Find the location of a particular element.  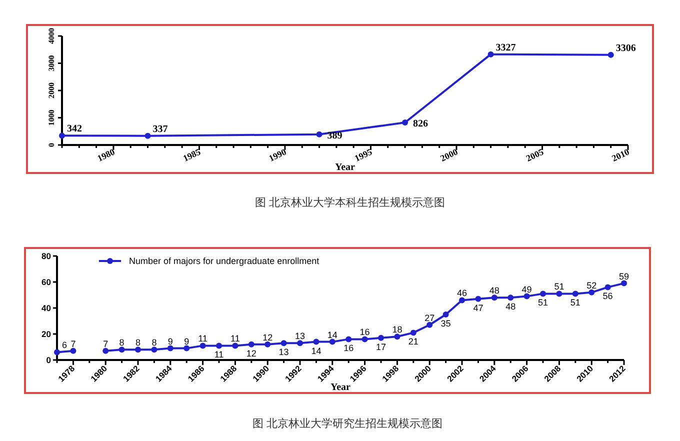

data-label: 27 is located at coordinates (429, 317).